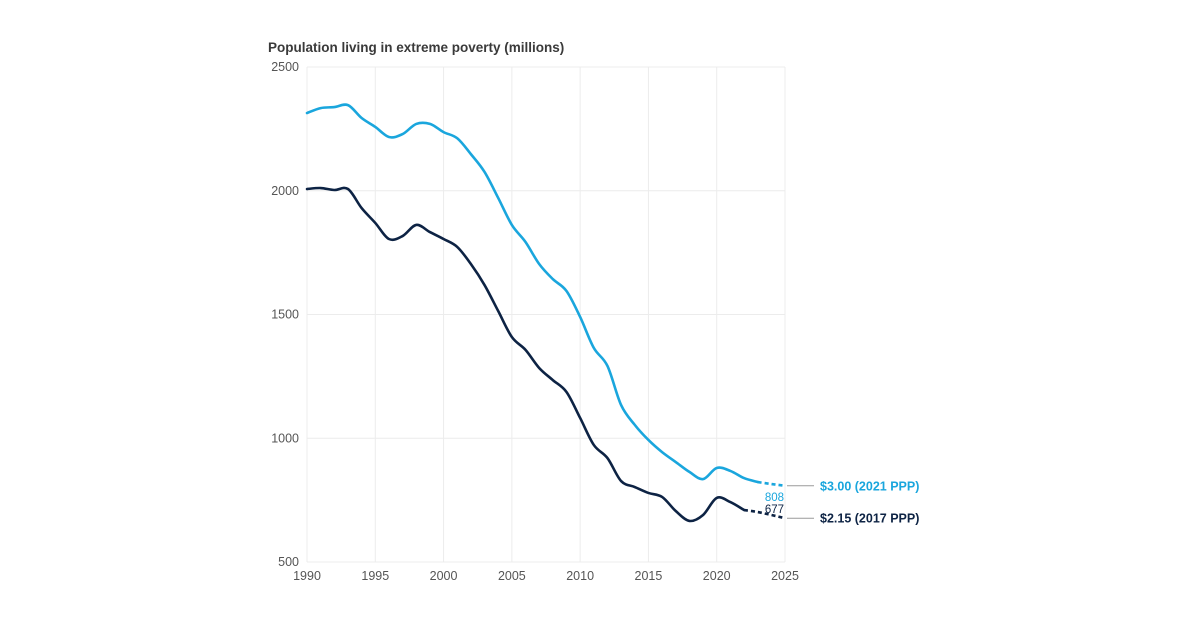 This screenshot has height=630, width=1200. Describe the element at coordinates (285, 438) in the screenshot. I see `y-tick-label: 1000` at that location.